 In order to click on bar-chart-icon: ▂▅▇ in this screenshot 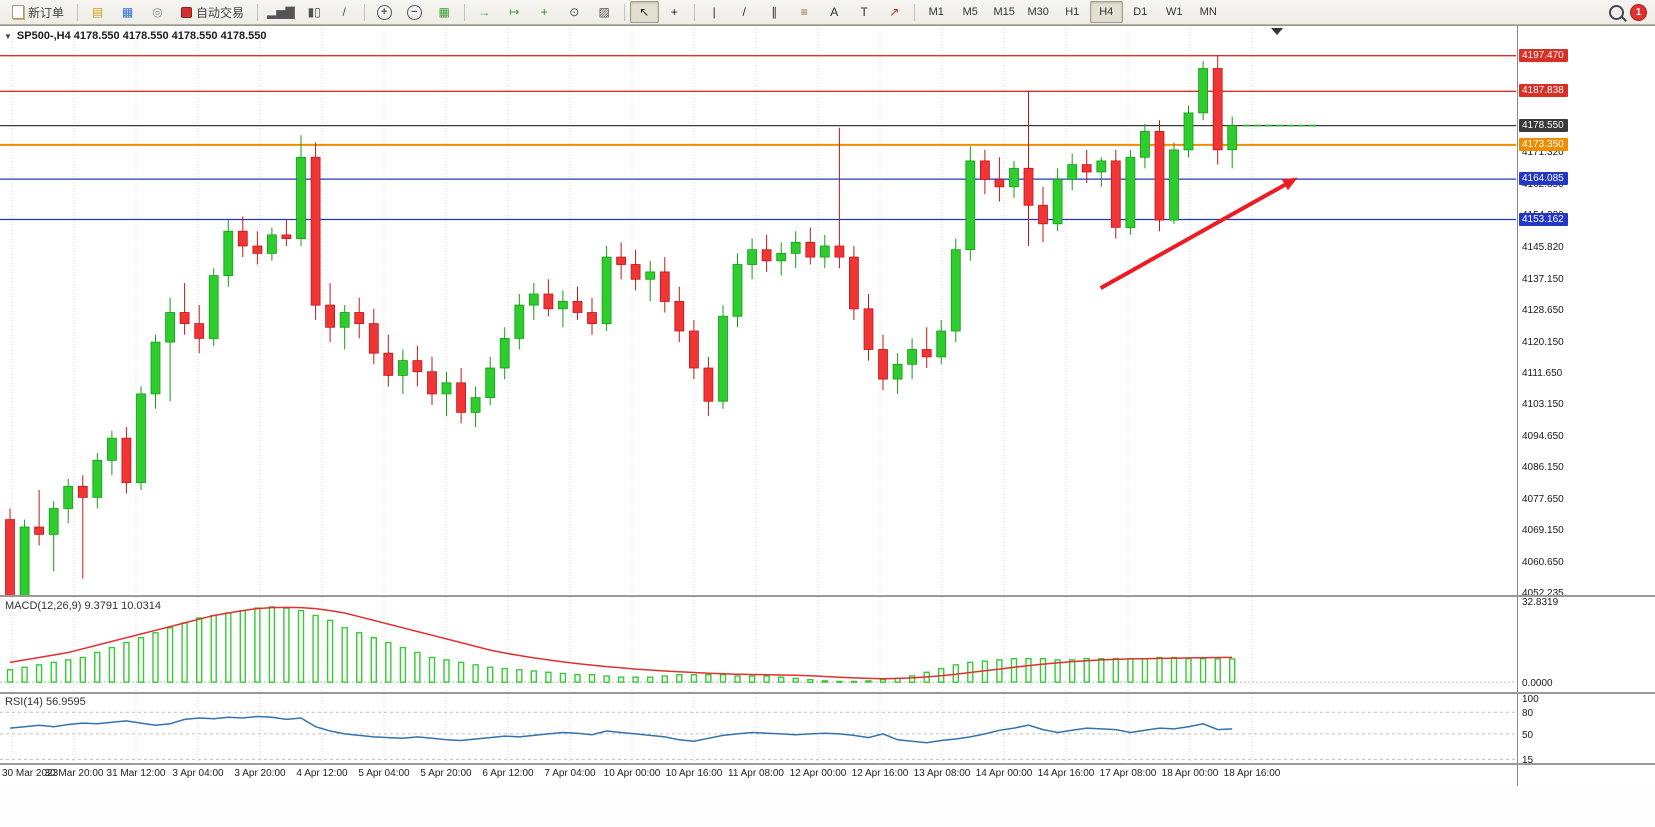, I will do `click(281, 12)`.